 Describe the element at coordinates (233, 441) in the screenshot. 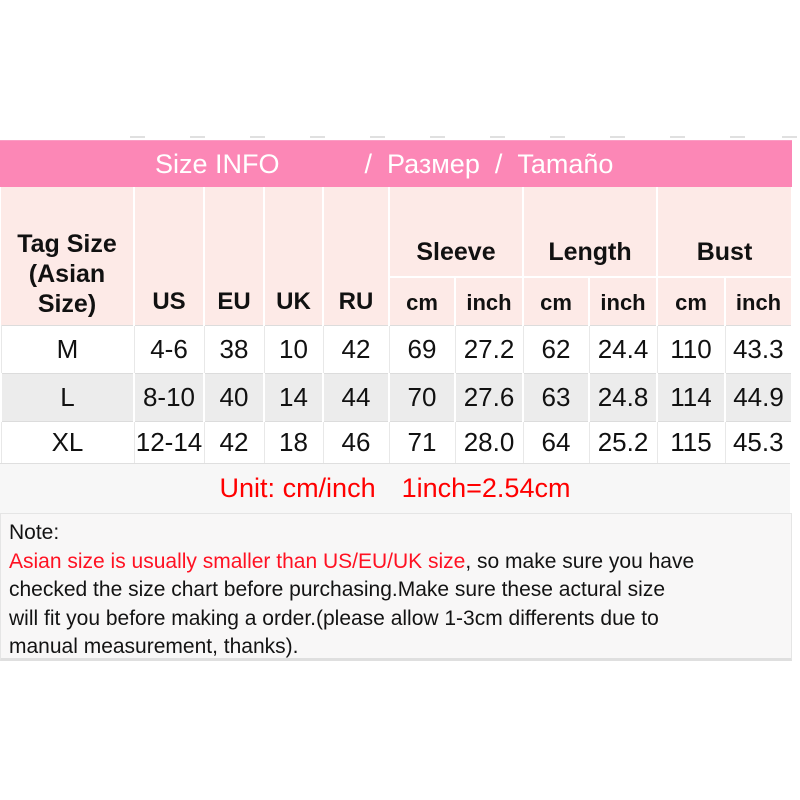

I see `cell-eu: 42` at that location.